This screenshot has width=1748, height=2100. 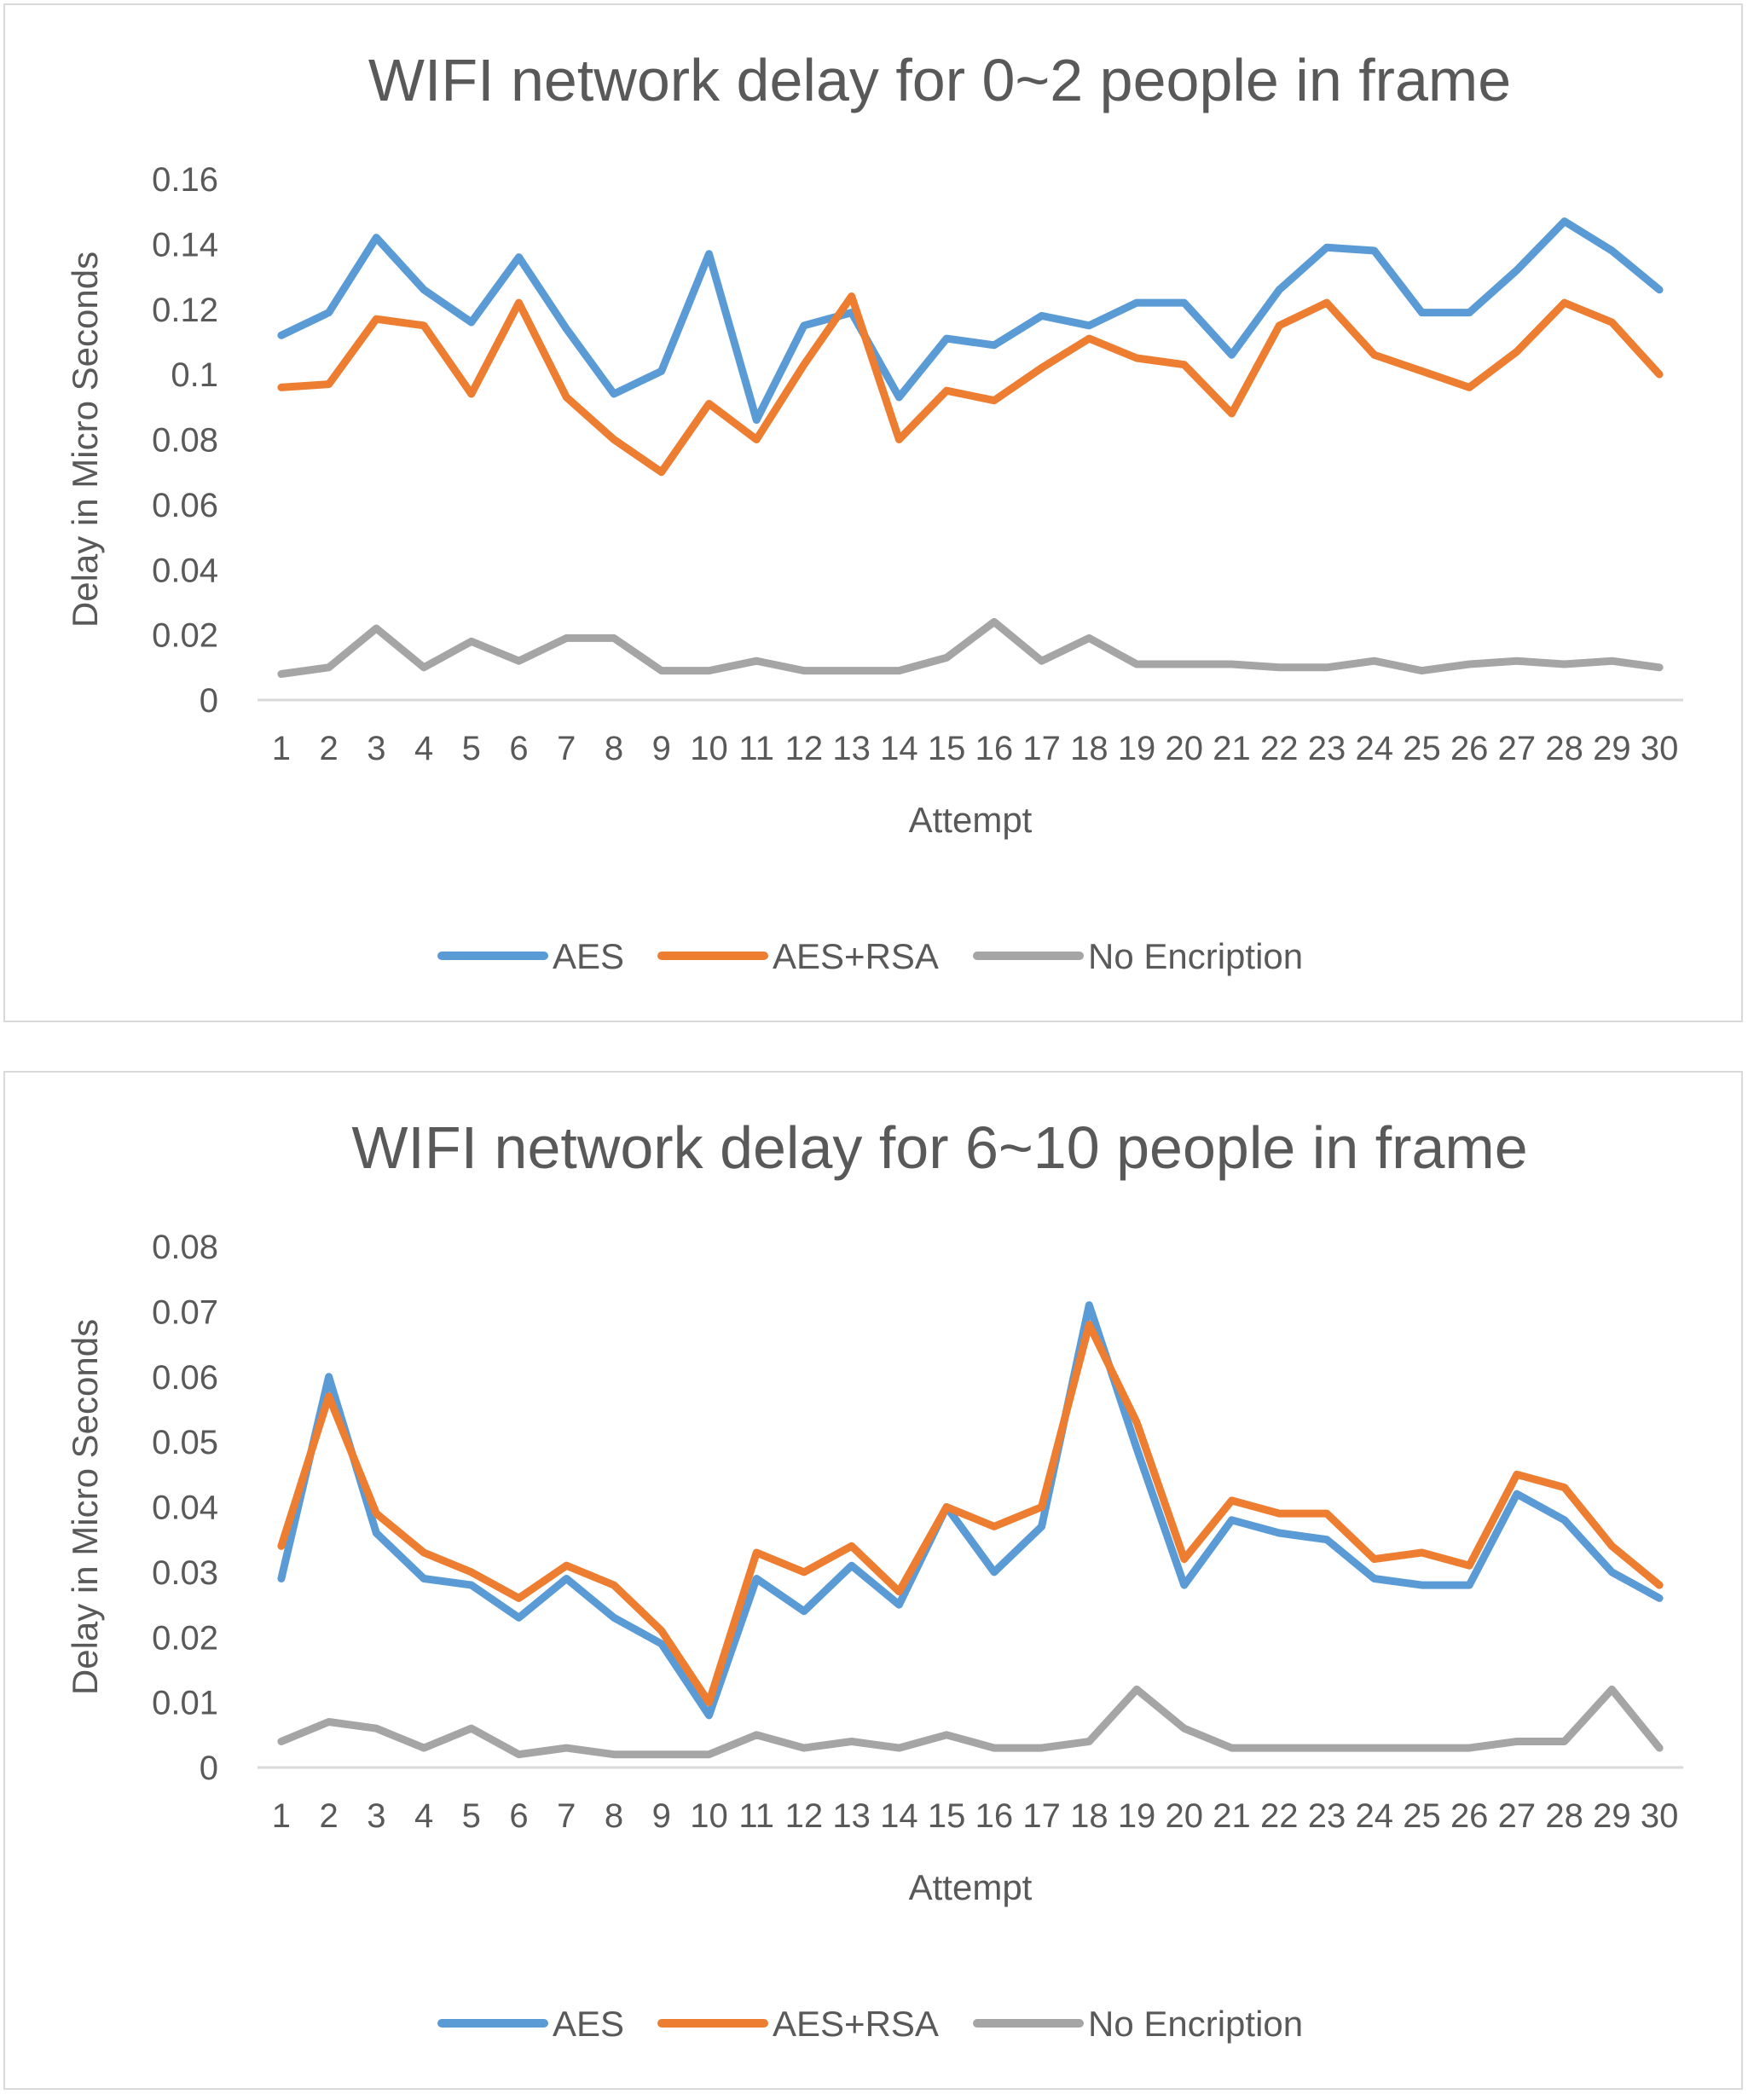 What do you see at coordinates (185, 1703) in the screenshot?
I see `y-tick-label: 0.01` at bounding box center [185, 1703].